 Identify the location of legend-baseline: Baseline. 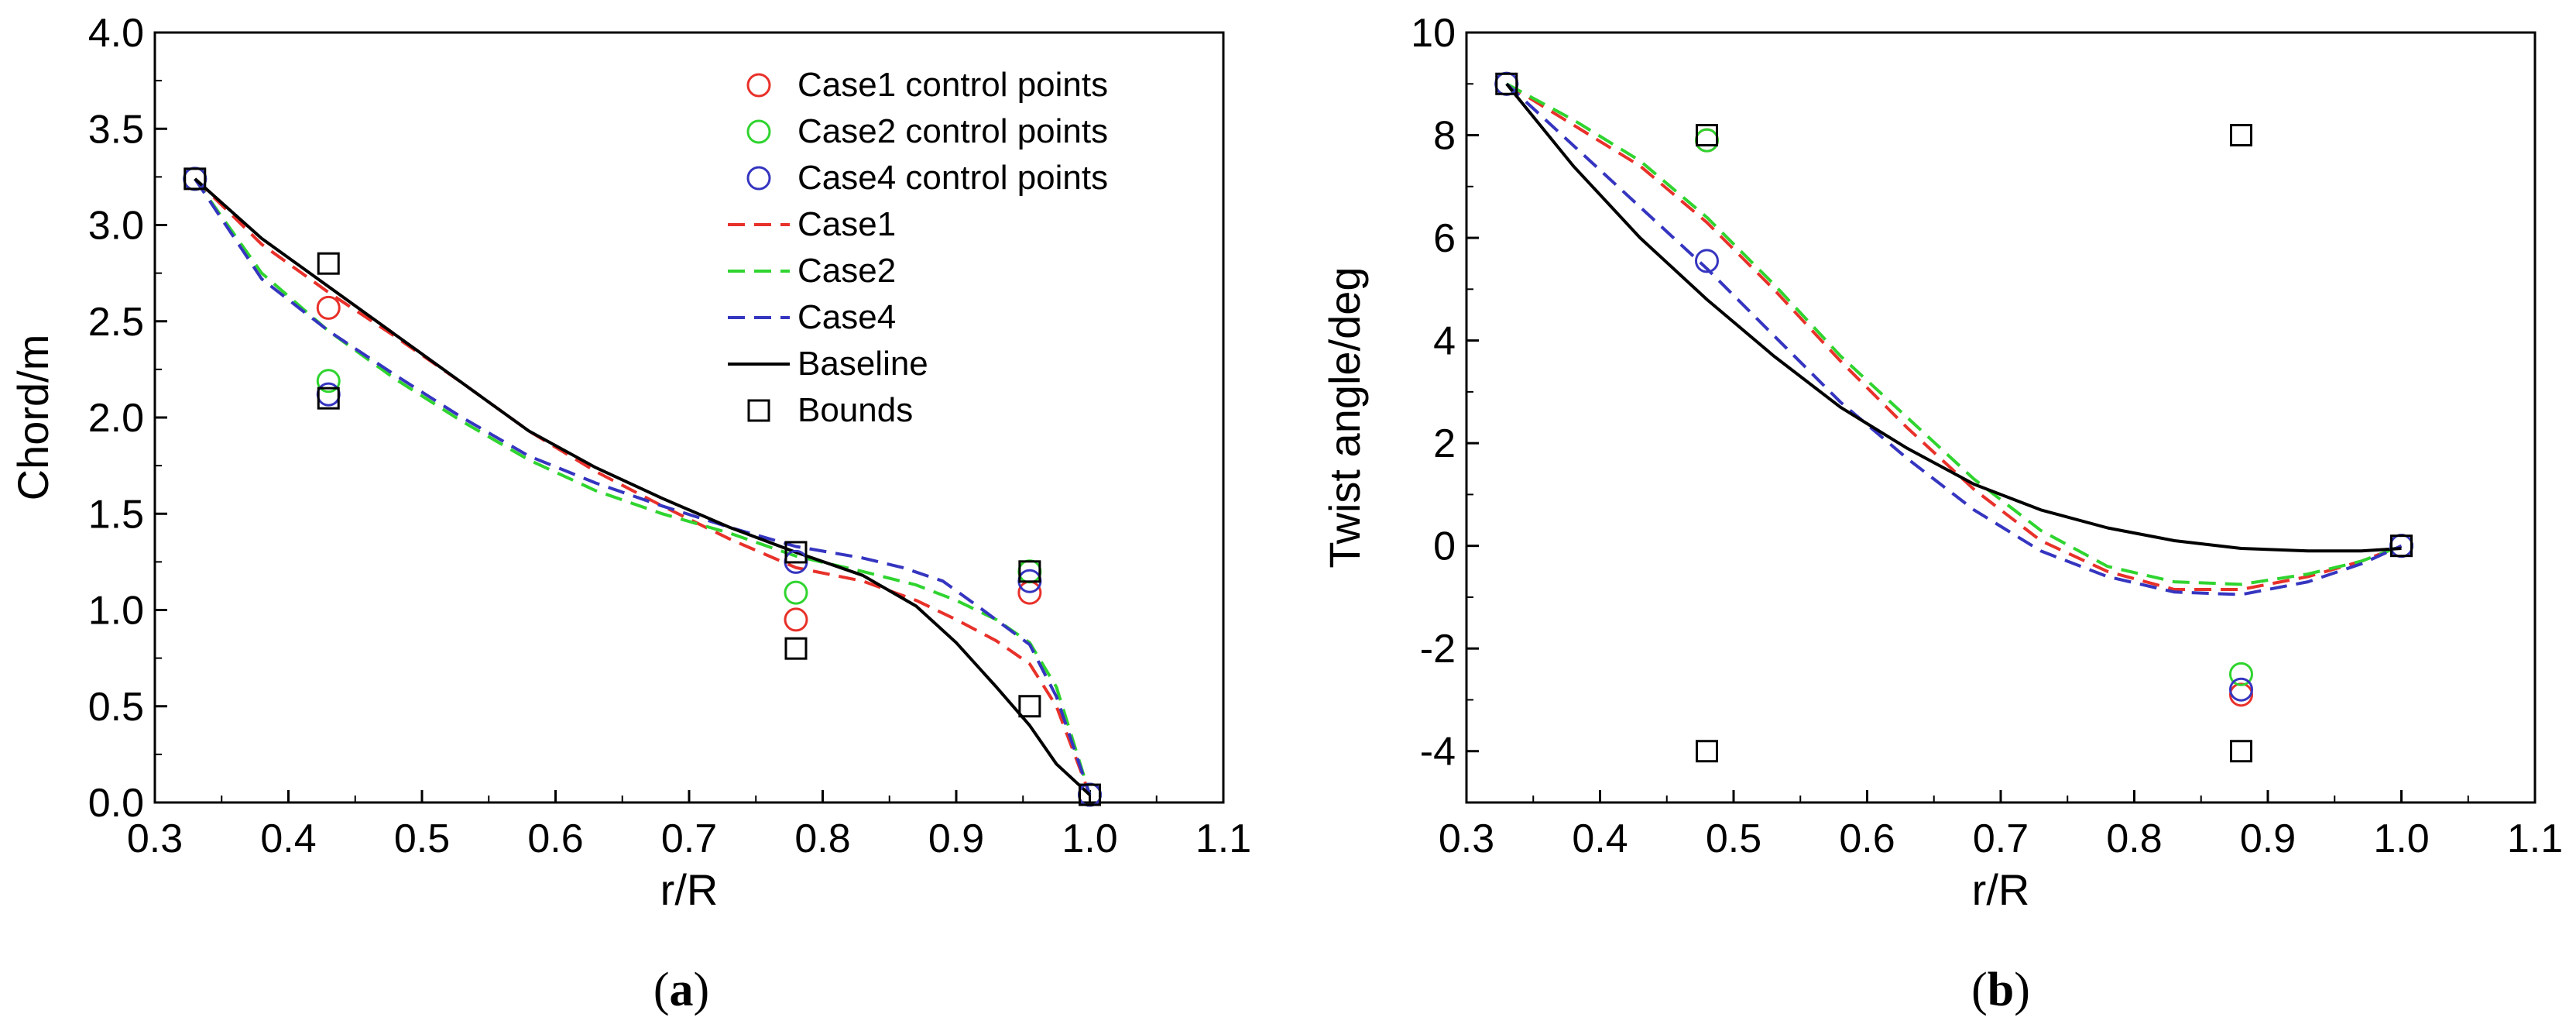
(828, 364).